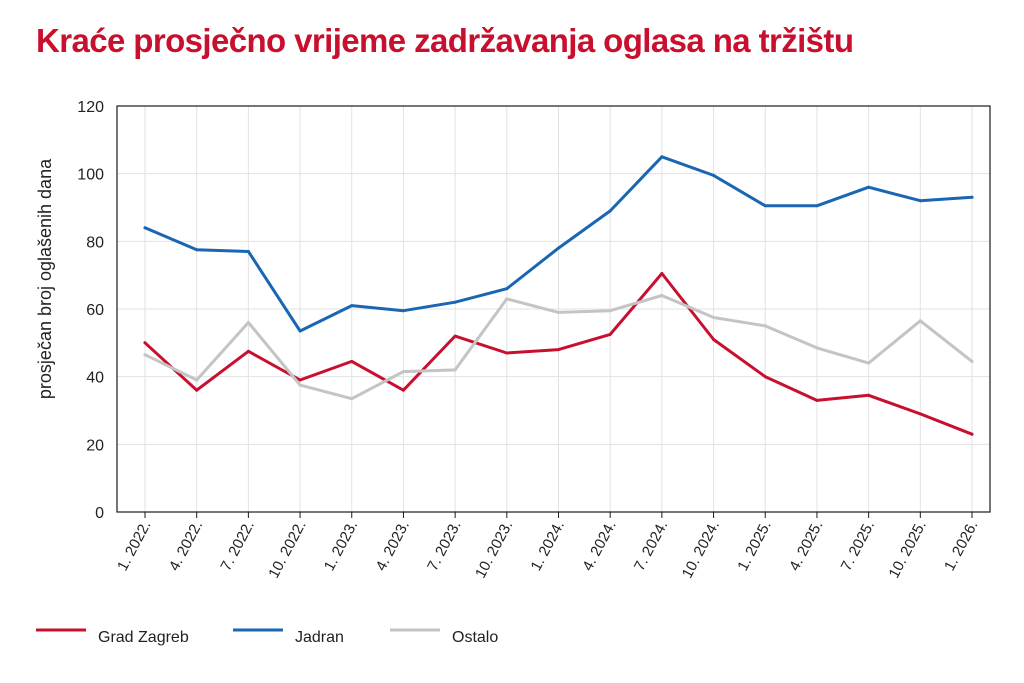  What do you see at coordinates (237, 546) in the screenshot?
I see `x-tick-label: 7. 2022.` at bounding box center [237, 546].